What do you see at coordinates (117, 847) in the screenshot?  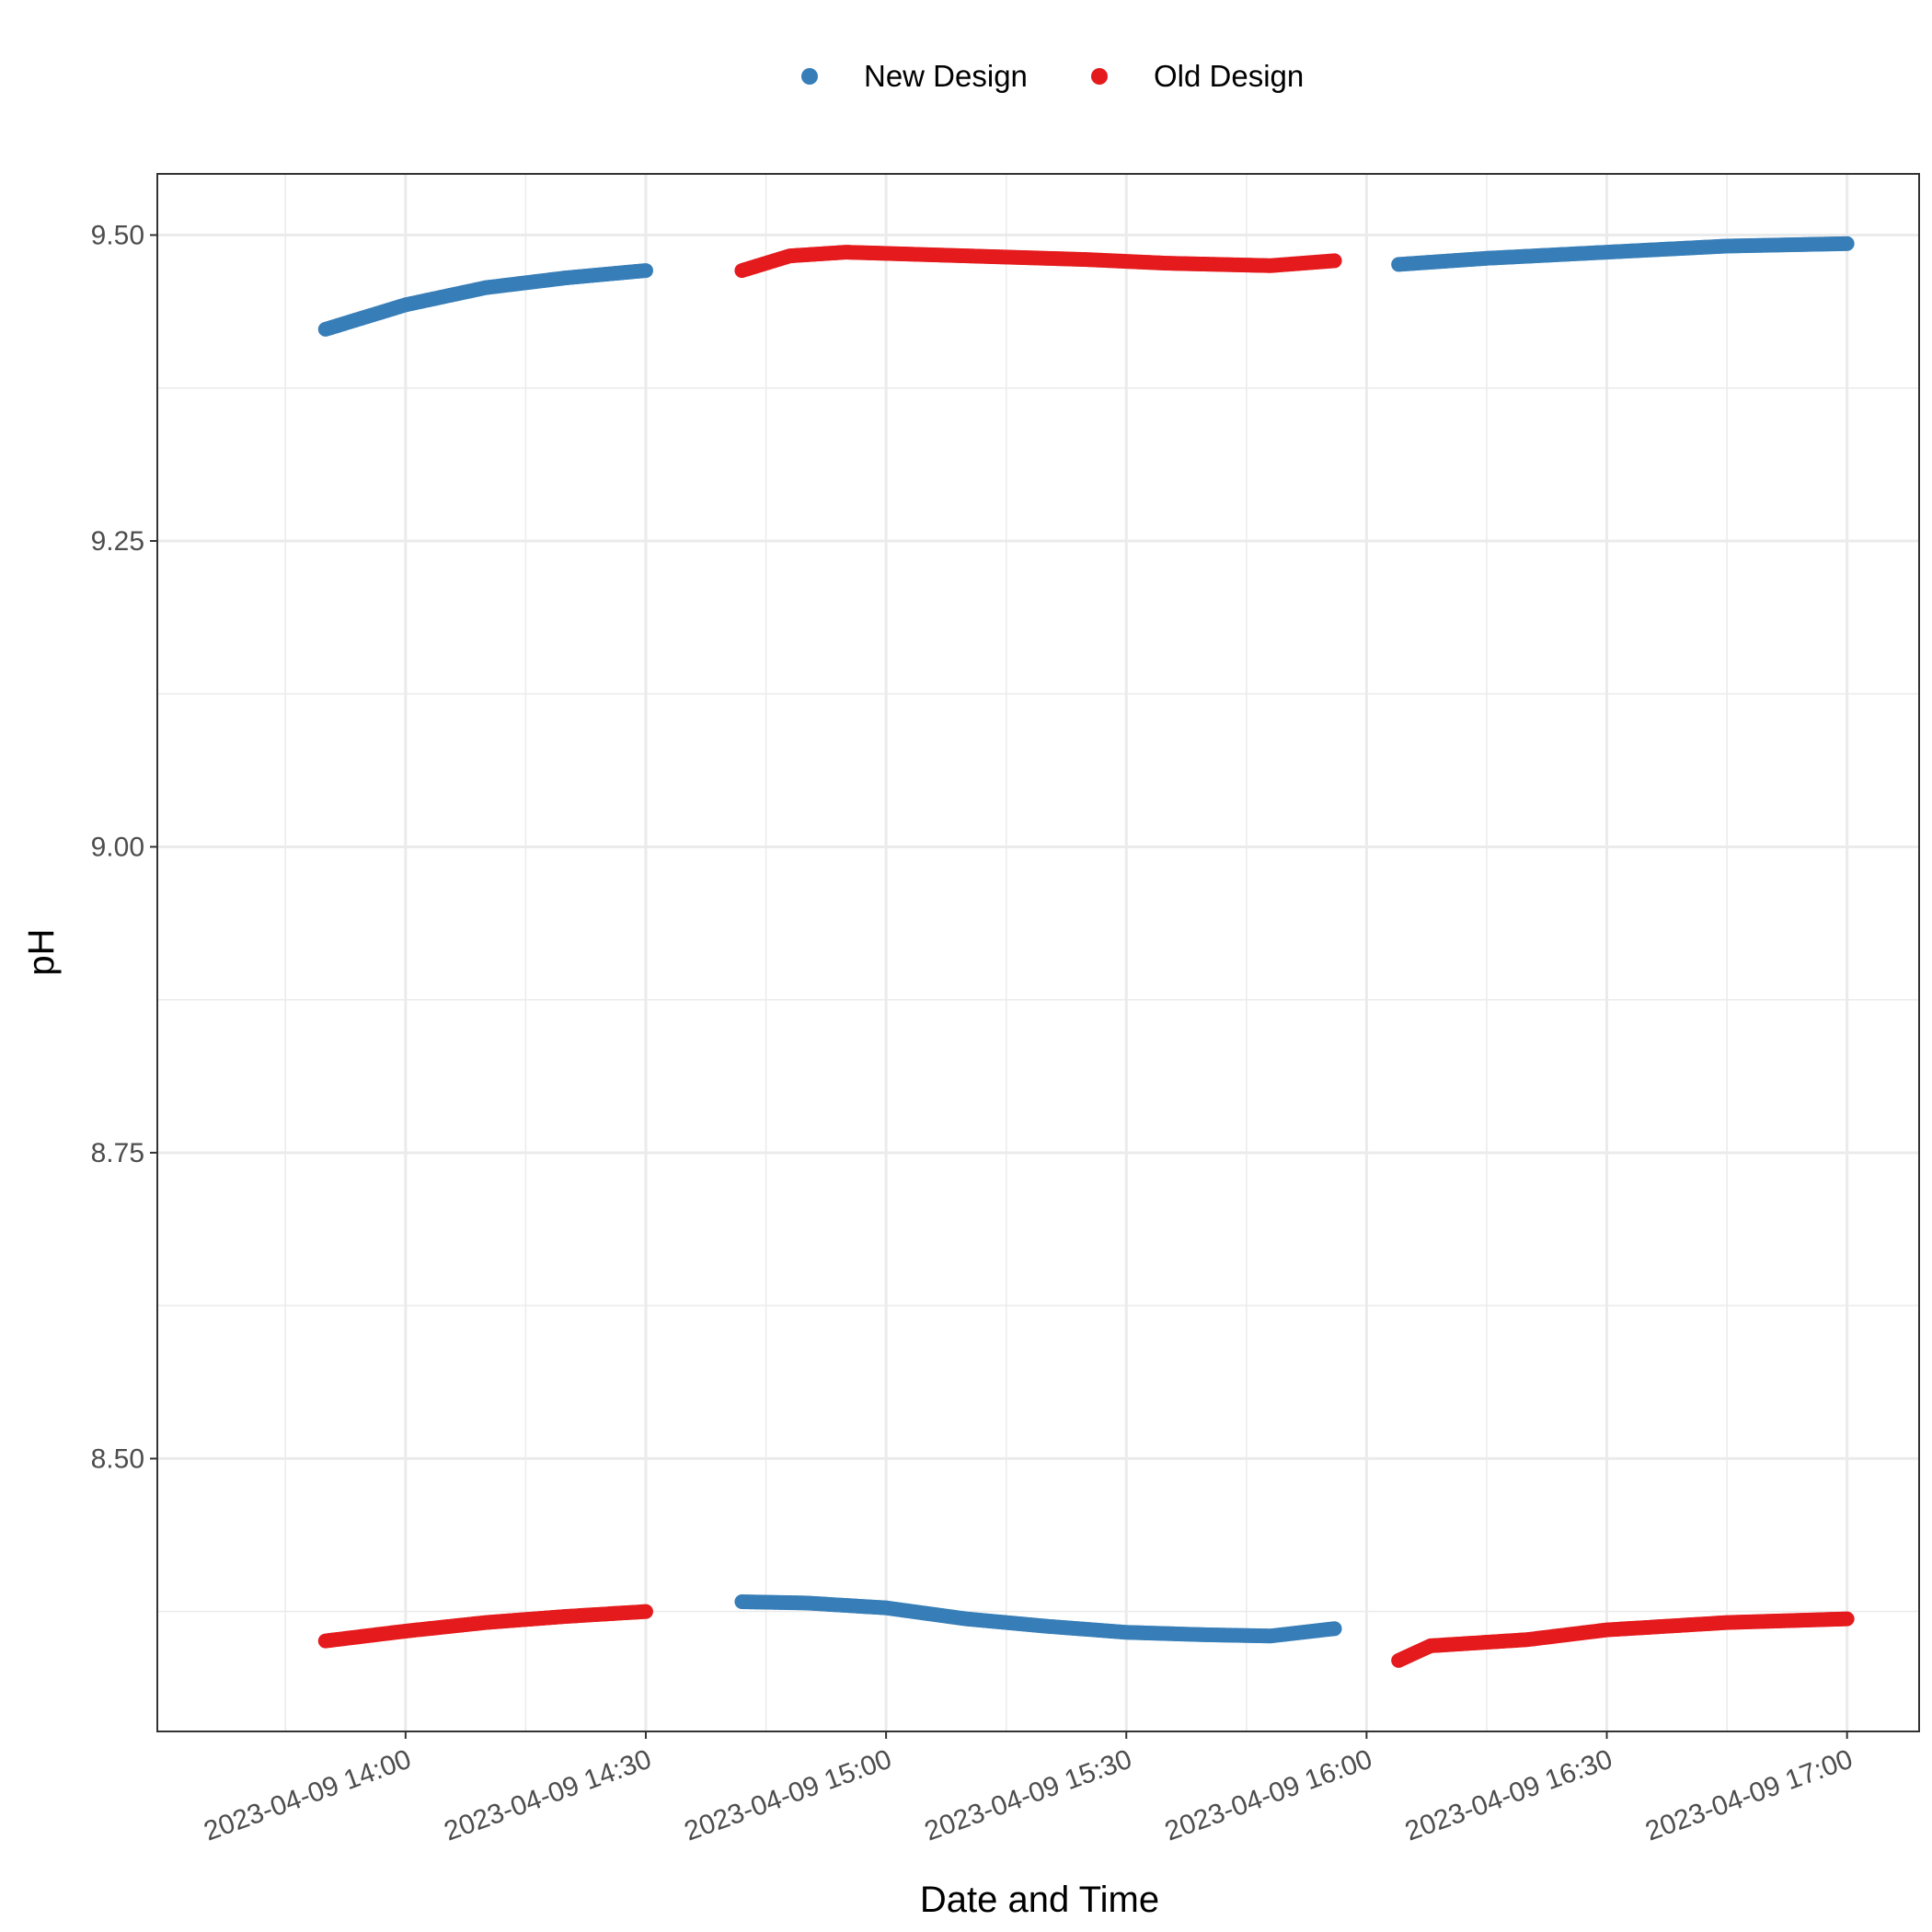 I see `y-tick-label: 9.00` at bounding box center [117, 847].